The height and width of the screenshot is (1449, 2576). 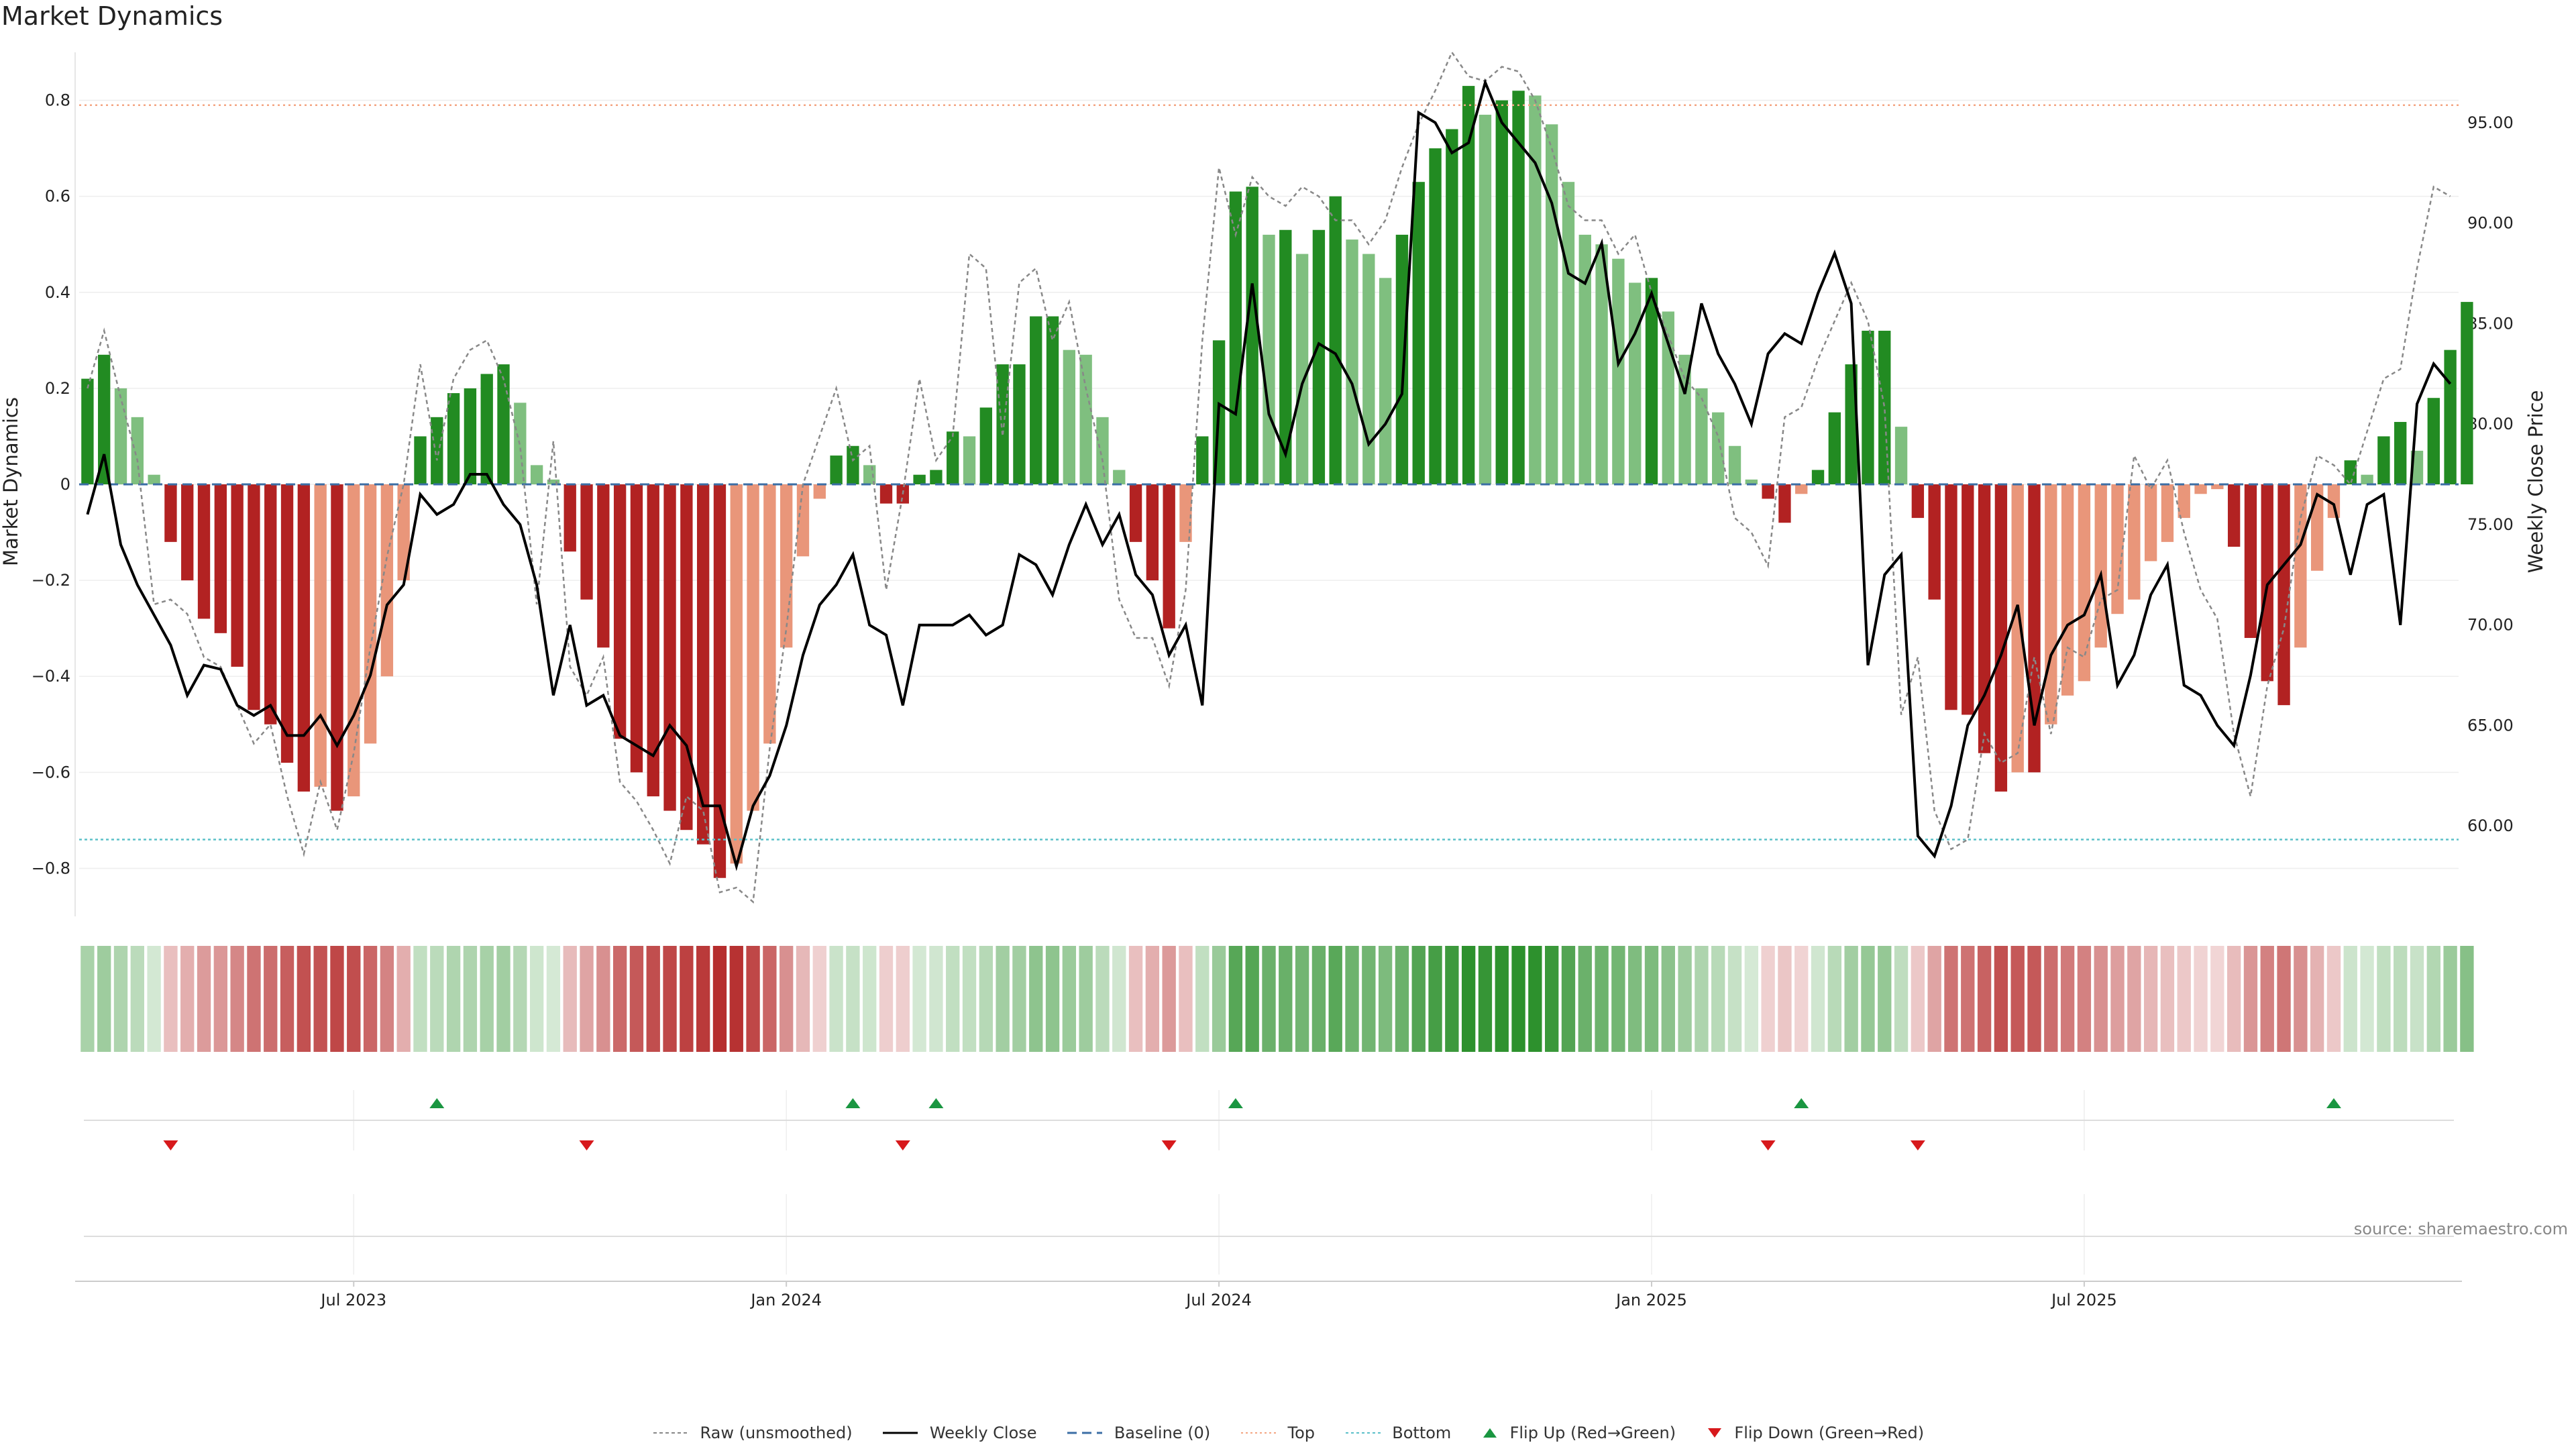 What do you see at coordinates (2490, 725) in the screenshot?
I see `y2-tick-label: 65.00` at bounding box center [2490, 725].